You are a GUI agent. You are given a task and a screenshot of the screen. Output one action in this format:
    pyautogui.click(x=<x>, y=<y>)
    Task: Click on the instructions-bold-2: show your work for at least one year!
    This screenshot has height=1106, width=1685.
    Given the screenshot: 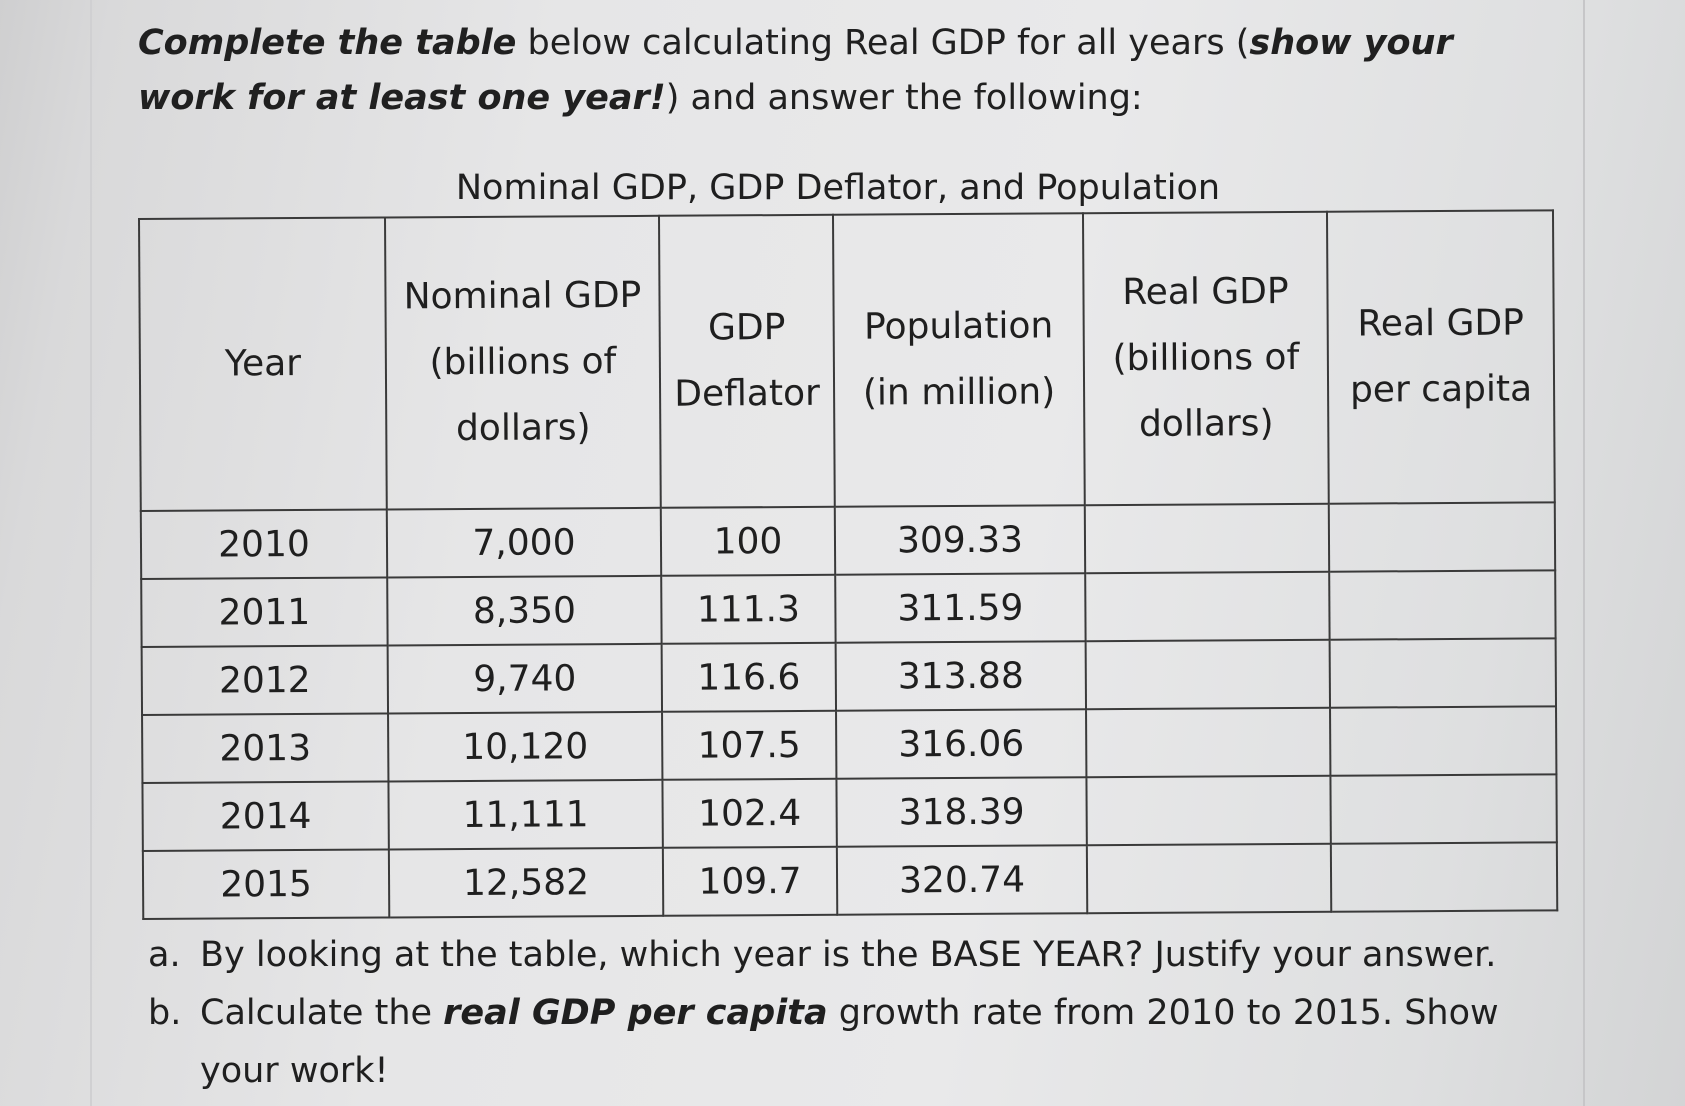 What is the action you would take?
    pyautogui.click(x=795, y=70)
    